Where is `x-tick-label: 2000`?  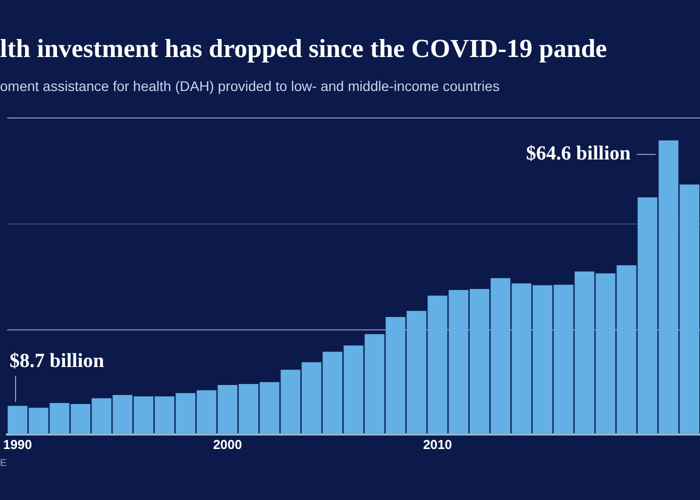
x-tick-label: 2000 is located at coordinates (227, 444).